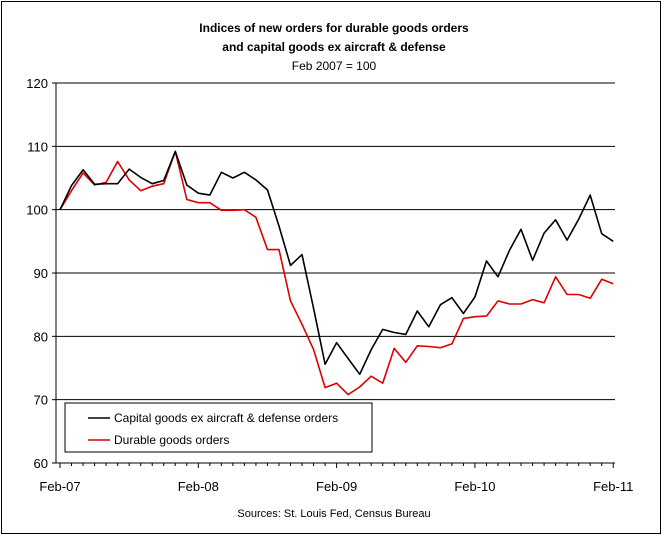 Image resolution: width=664 pixels, height=537 pixels. I want to click on chart-subtitle: Feb 2007 = 100, so click(334, 66).